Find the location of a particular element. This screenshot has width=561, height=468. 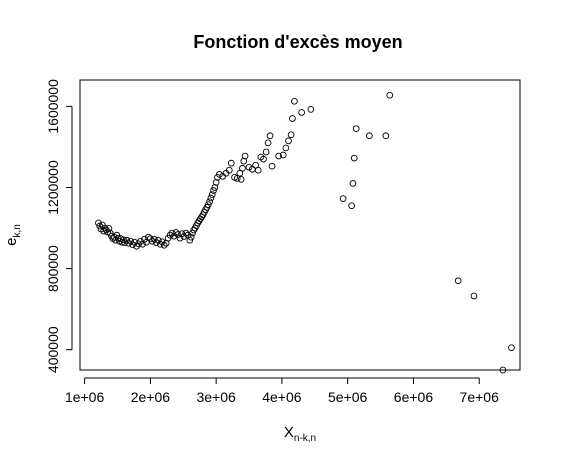

x-tick-label: 1e+06 is located at coordinates (85, 397).